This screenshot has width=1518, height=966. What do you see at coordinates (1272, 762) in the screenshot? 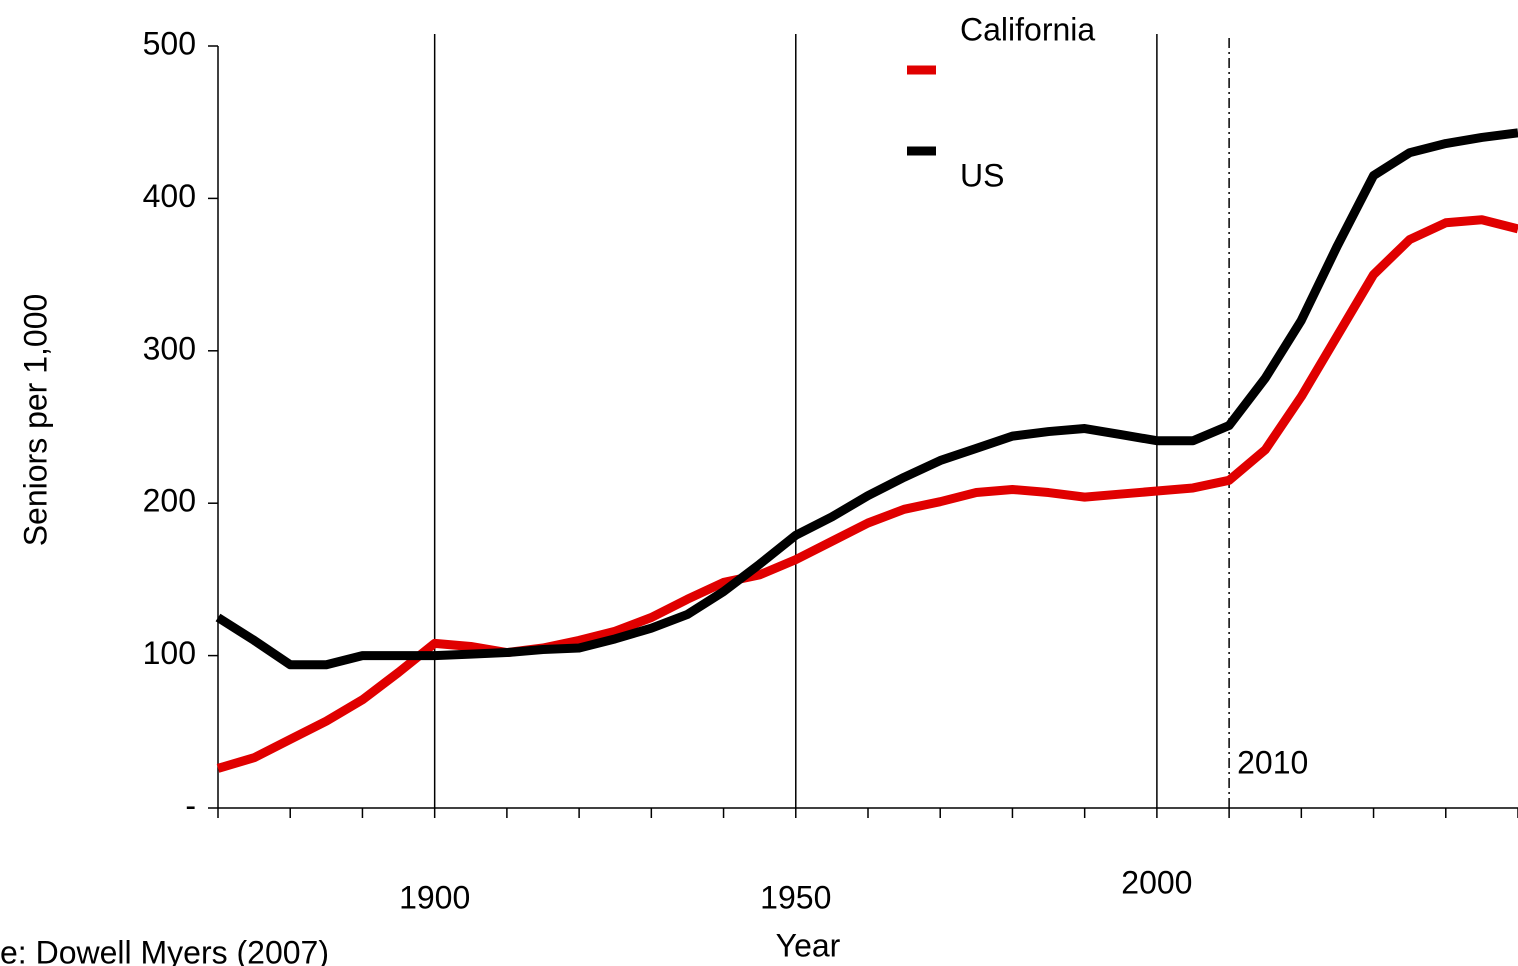
I see `reference-label: 2010` at bounding box center [1272, 762].